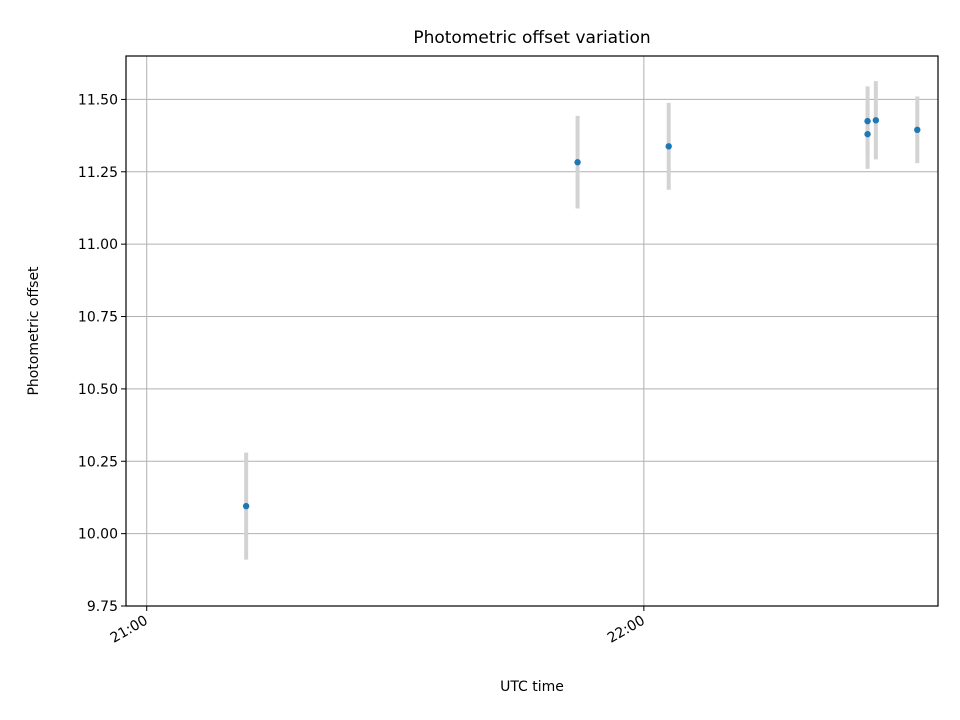 This screenshot has height=720, width=960. What do you see at coordinates (98, 535) in the screenshot?
I see `y-tick-label: 10.00` at bounding box center [98, 535].